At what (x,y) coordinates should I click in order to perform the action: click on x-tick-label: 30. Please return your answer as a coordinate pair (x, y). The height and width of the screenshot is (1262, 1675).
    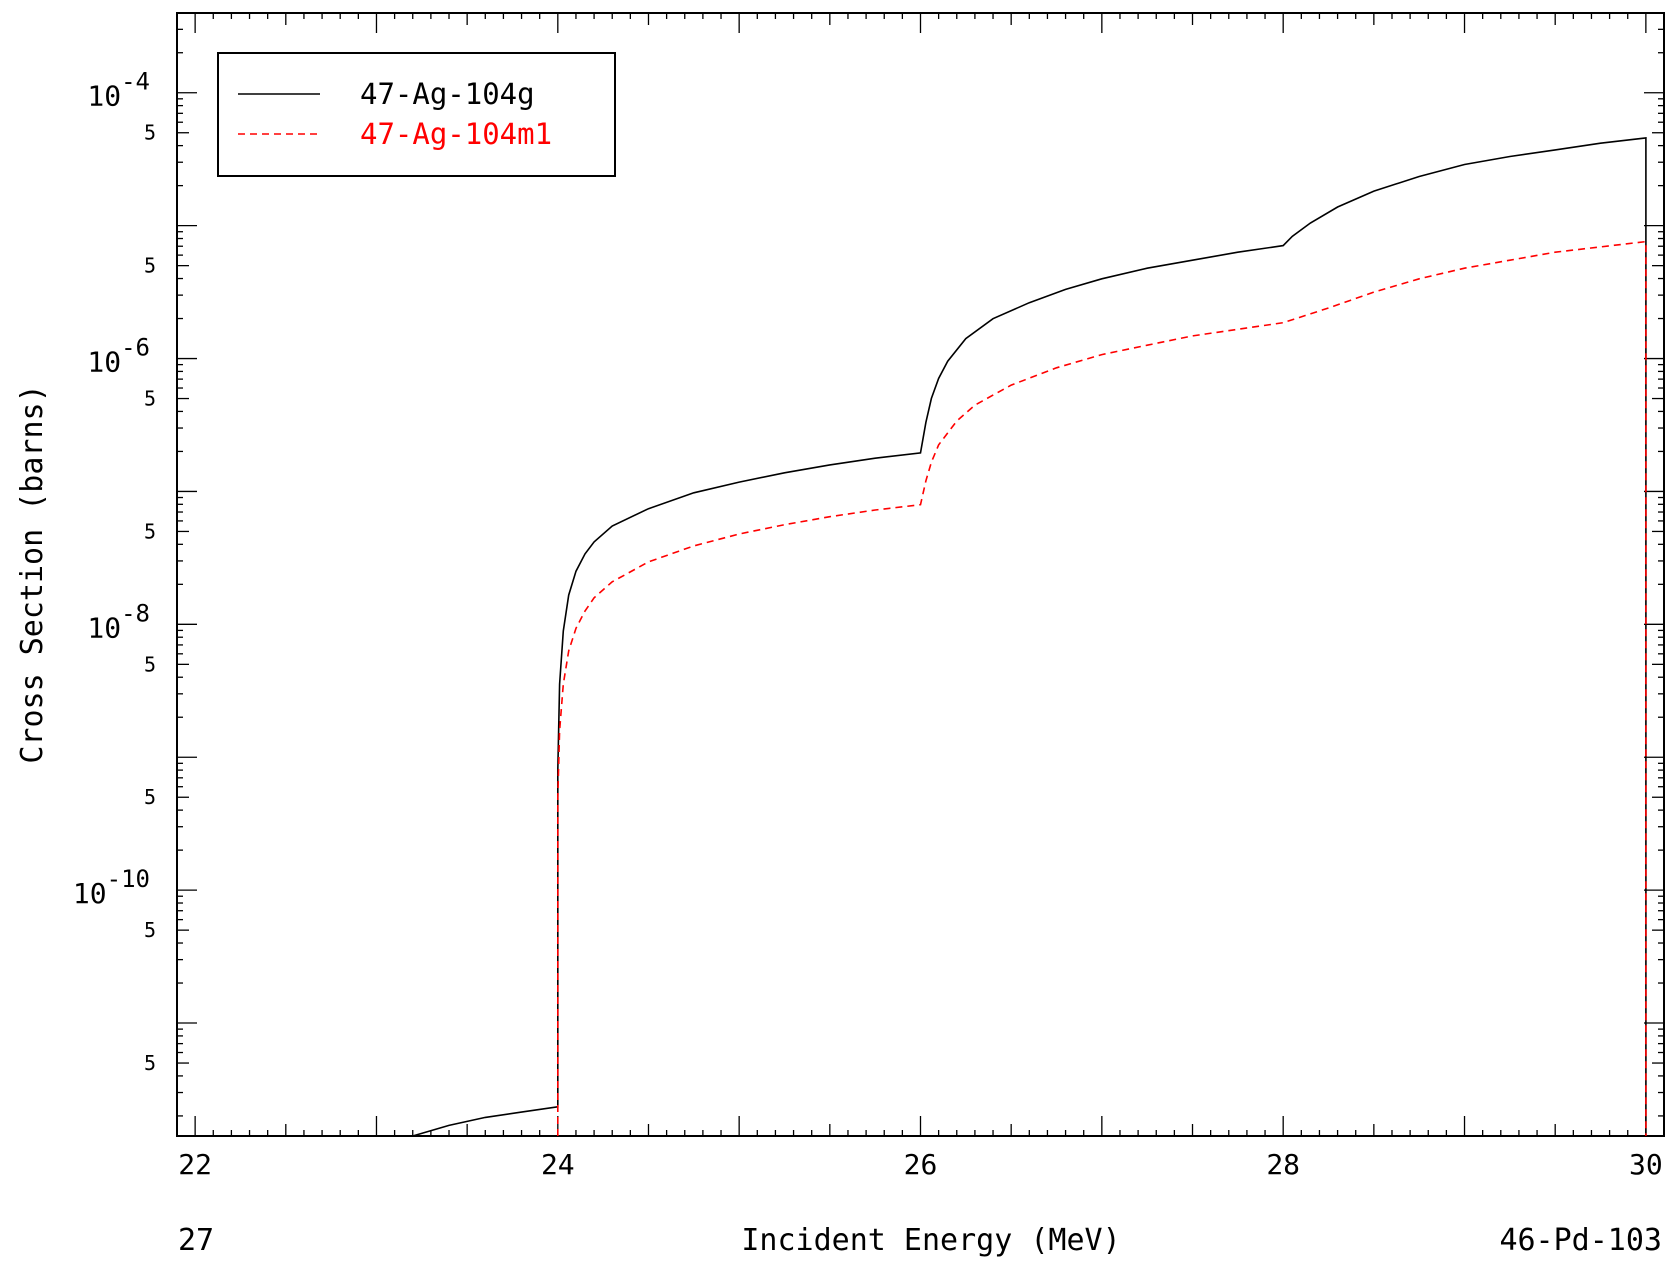
    Looking at the image, I should click on (1646, 1164).